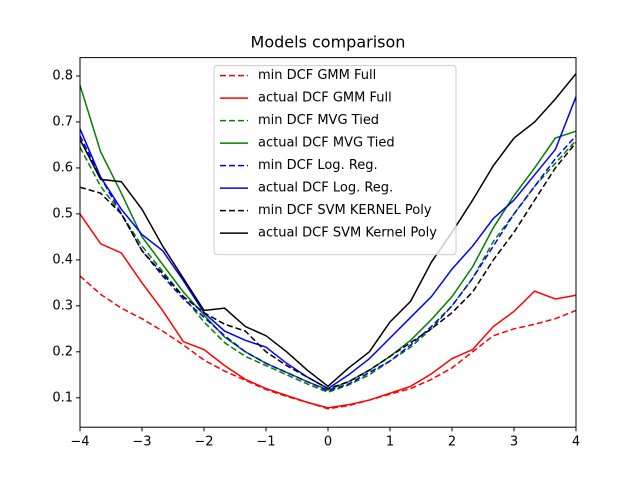  What do you see at coordinates (576, 442) in the screenshot?
I see `x-tick-label: 4` at bounding box center [576, 442].